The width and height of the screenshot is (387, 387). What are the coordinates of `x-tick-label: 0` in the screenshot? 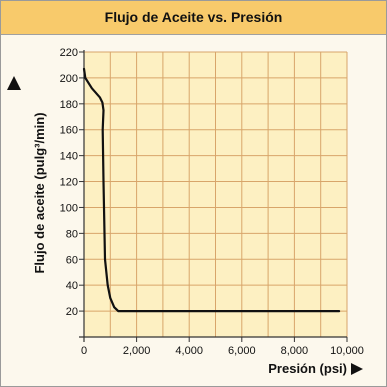 It's located at (84, 351).